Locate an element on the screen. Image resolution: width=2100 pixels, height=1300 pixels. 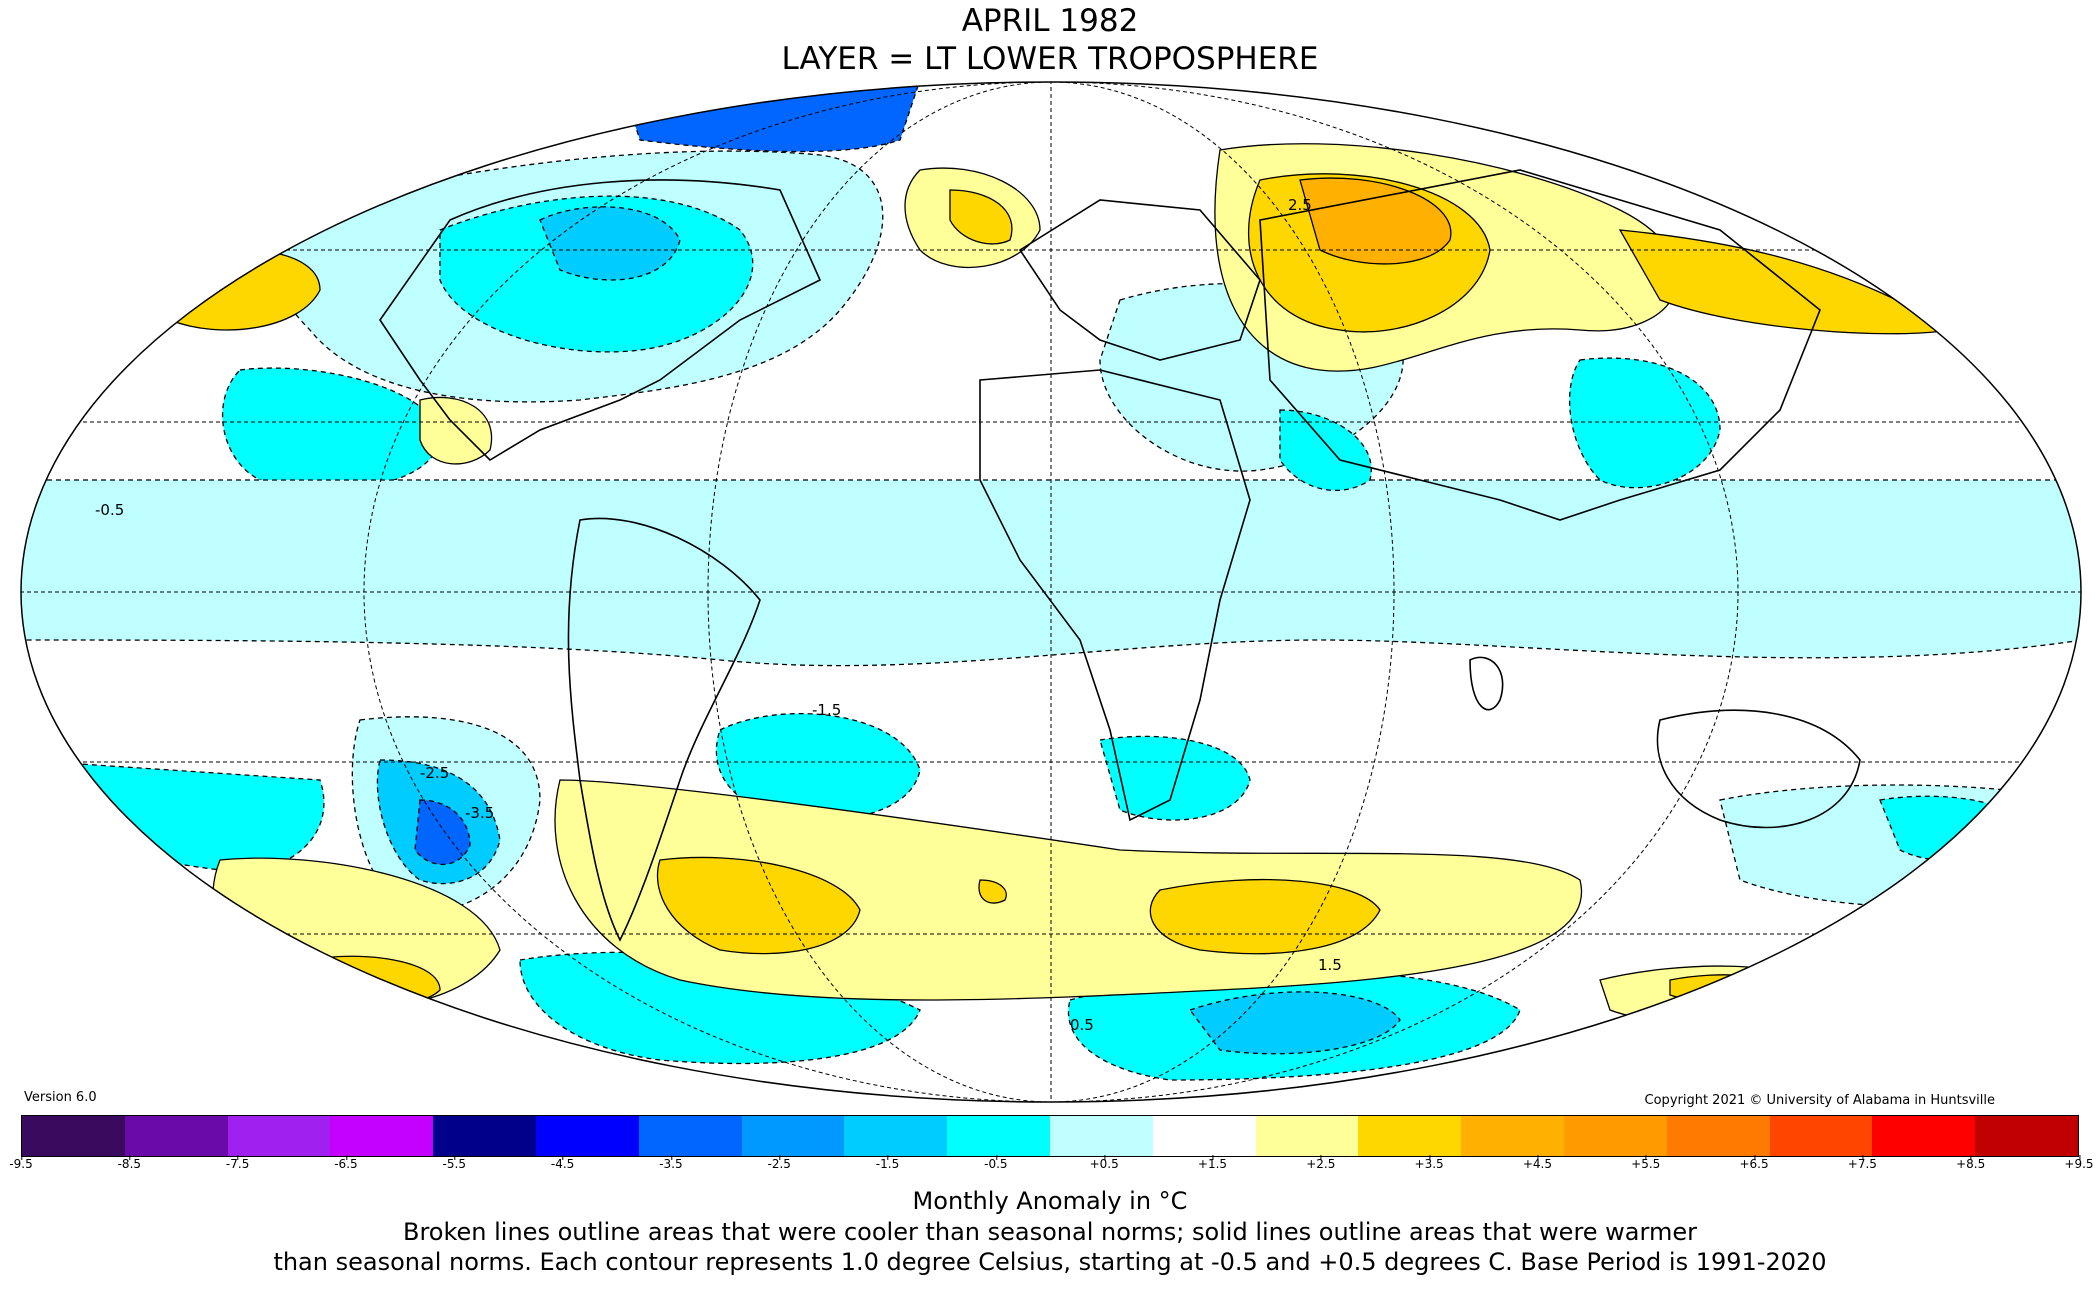
color-scale-tick-label: -5.5 is located at coordinates (454, 1163).